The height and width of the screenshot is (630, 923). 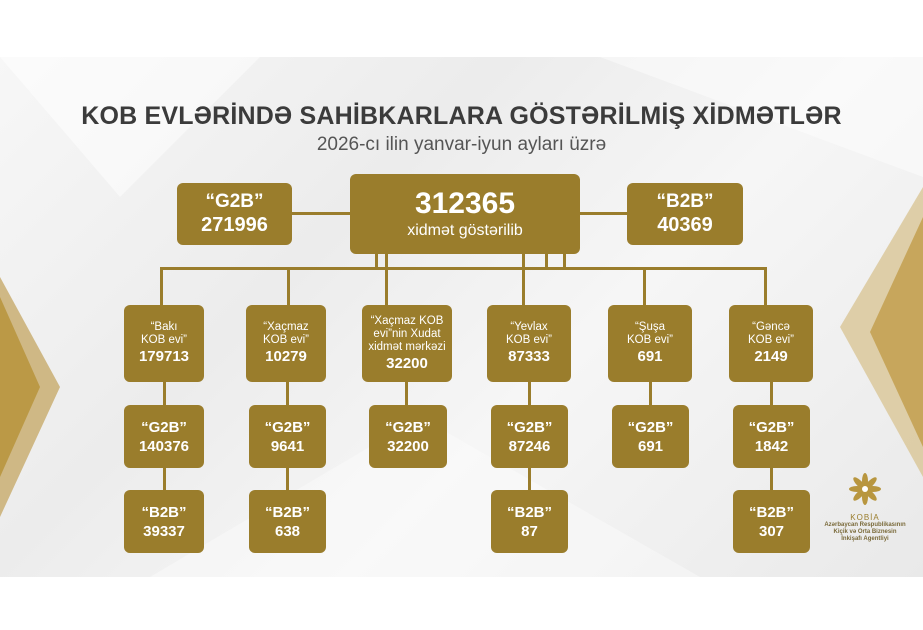 What do you see at coordinates (650, 356) in the screenshot?
I see `house-value: 691` at bounding box center [650, 356].